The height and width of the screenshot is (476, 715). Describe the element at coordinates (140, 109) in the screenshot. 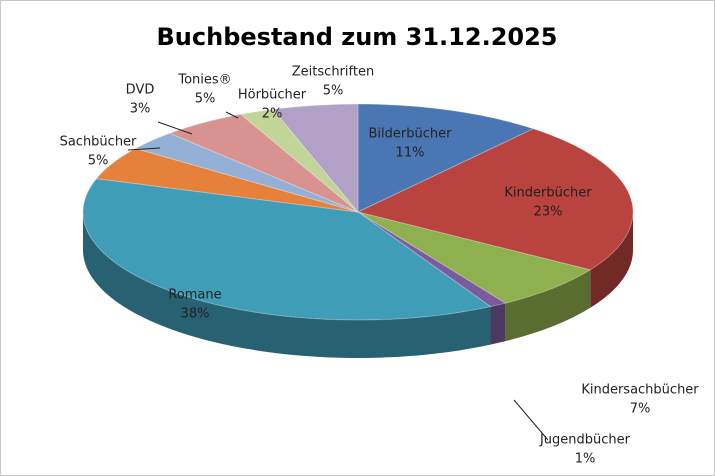

I see `slice-value-label: 3%` at that location.